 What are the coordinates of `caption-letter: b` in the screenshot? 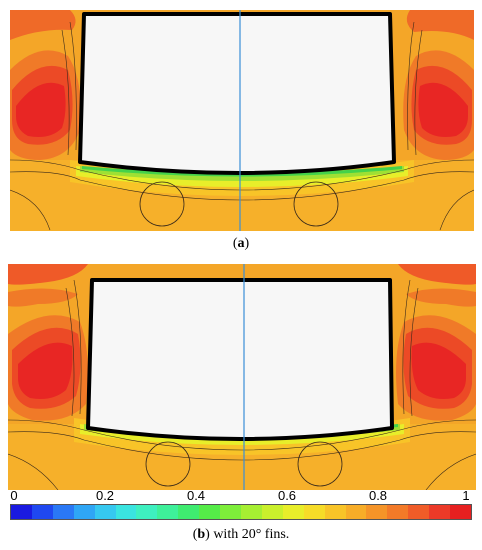 It's located at (201, 534).